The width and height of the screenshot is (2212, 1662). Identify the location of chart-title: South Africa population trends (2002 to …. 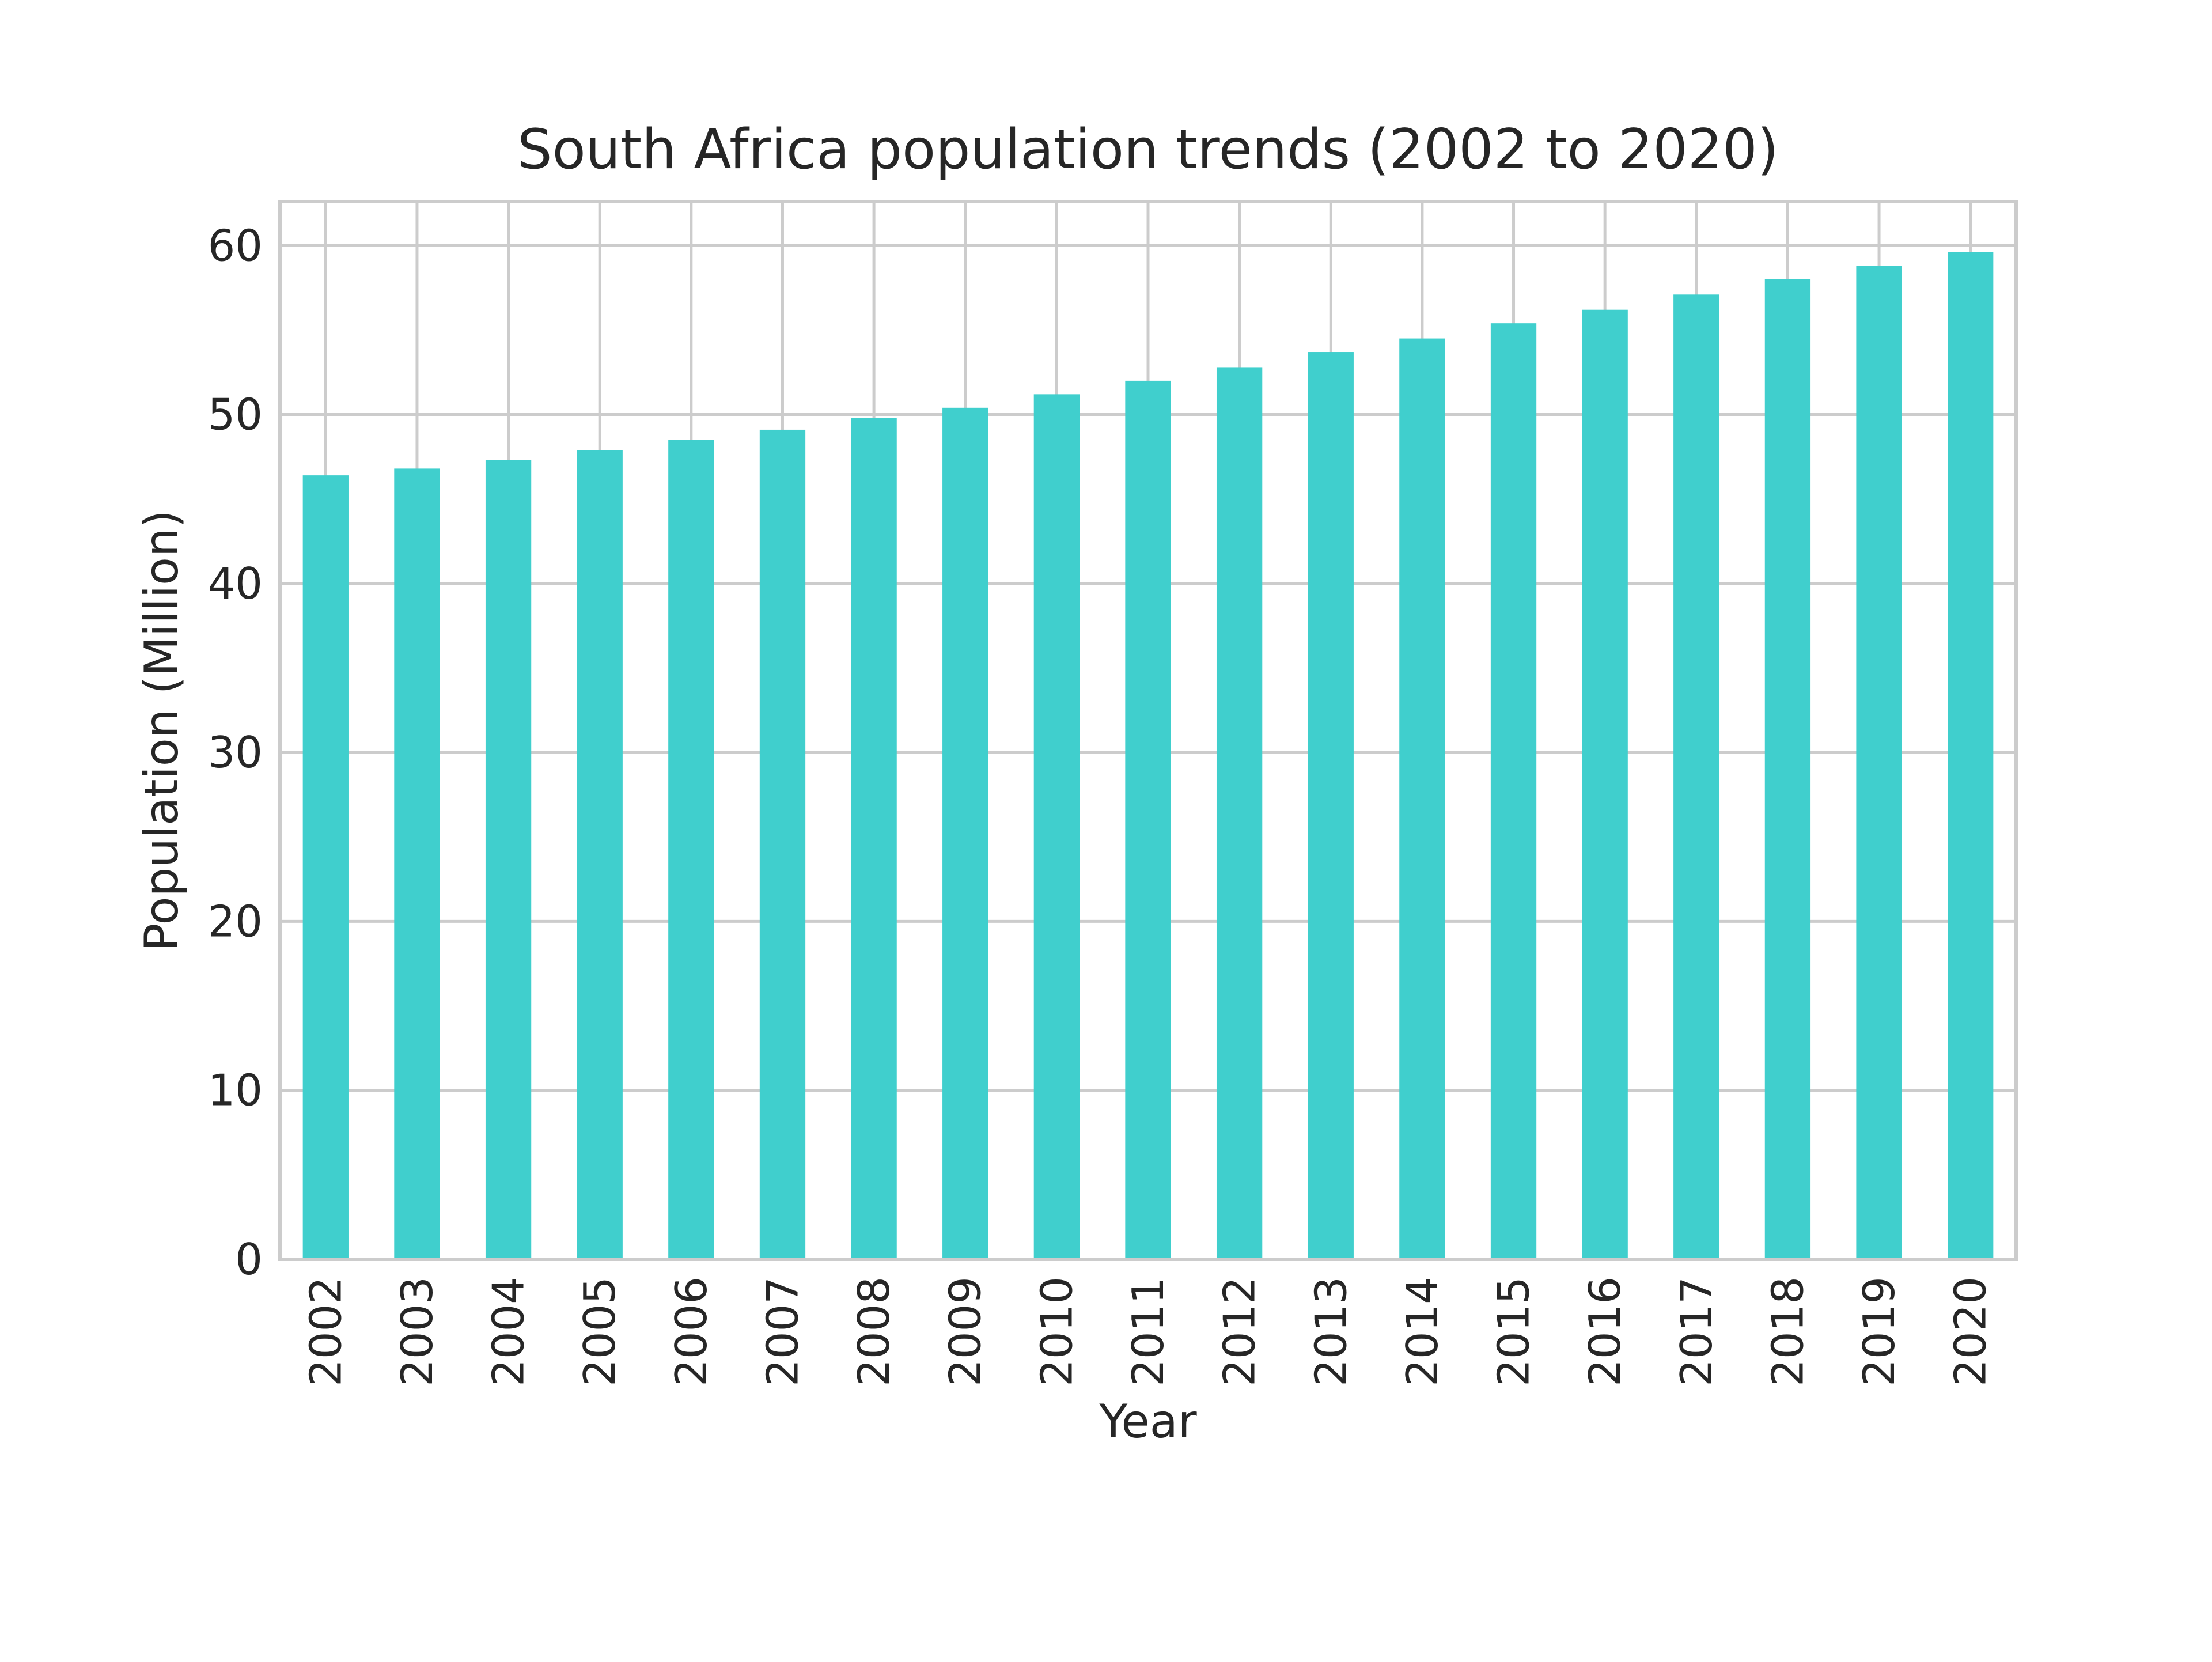
(1147, 150).